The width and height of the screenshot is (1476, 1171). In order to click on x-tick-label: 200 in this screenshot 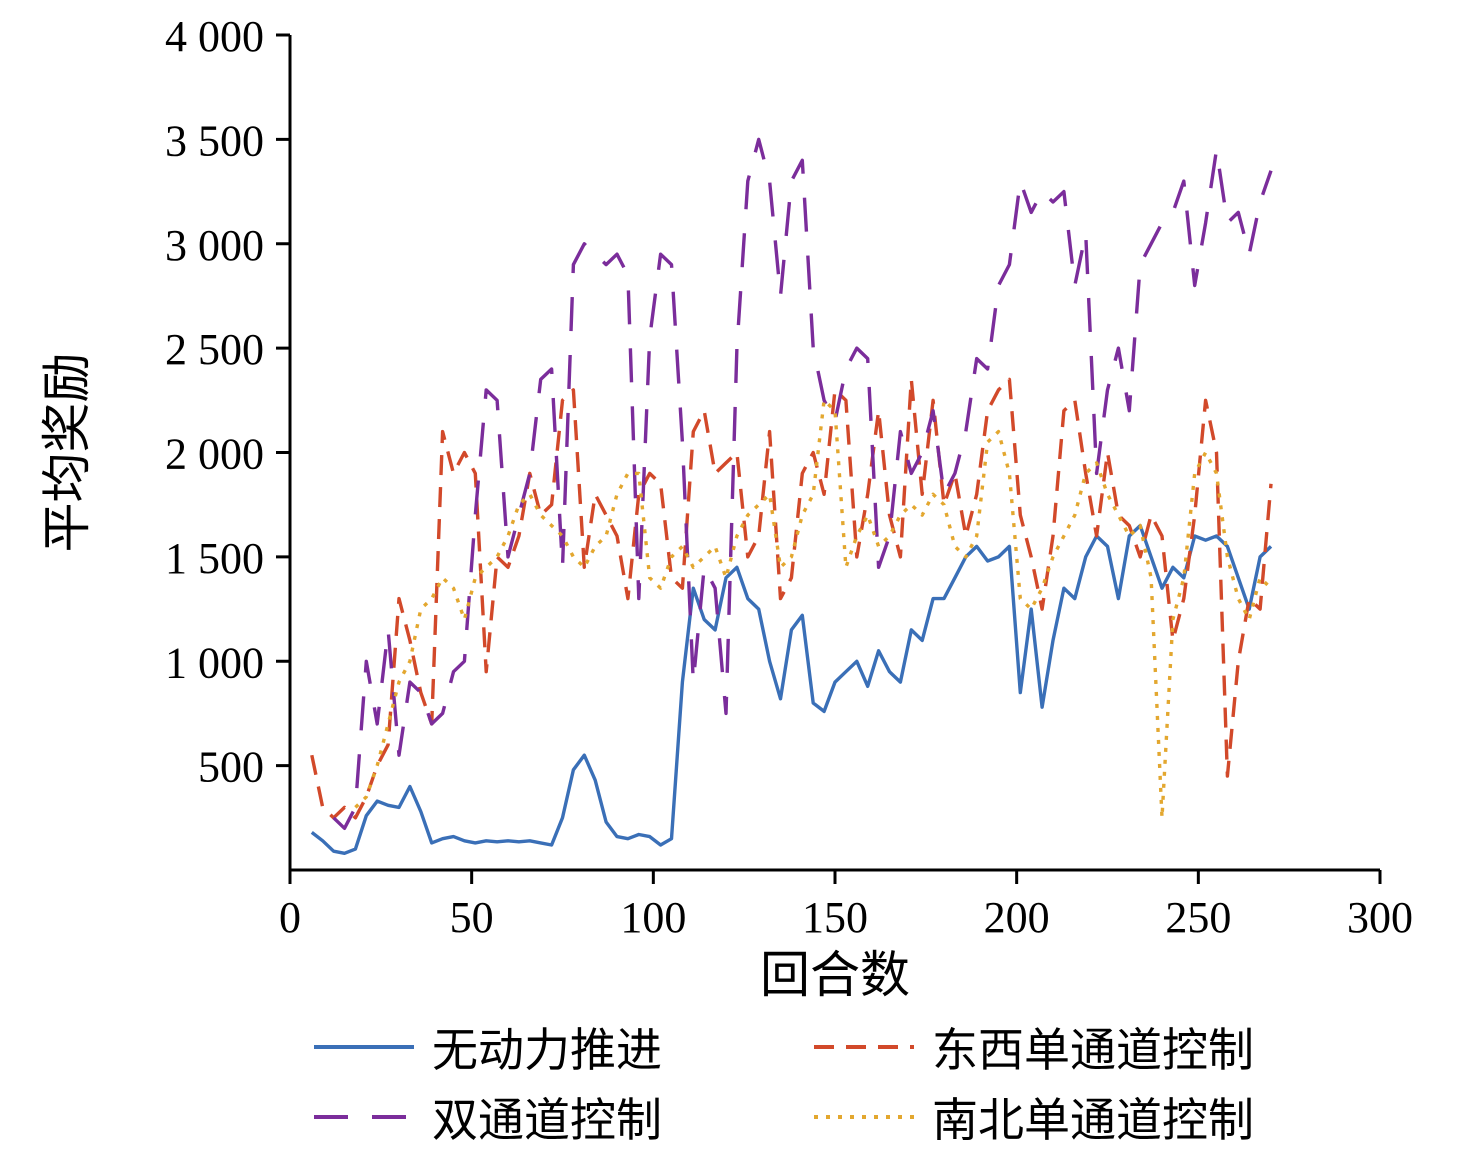, I will do `click(1017, 917)`.